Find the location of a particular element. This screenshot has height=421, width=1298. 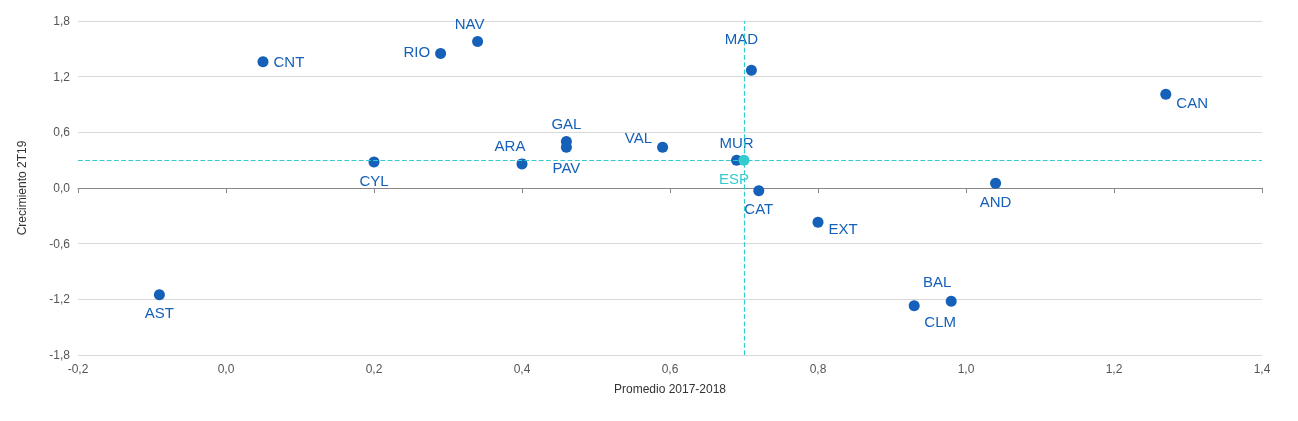

x-tick-label: 0,4 is located at coordinates (522, 369).